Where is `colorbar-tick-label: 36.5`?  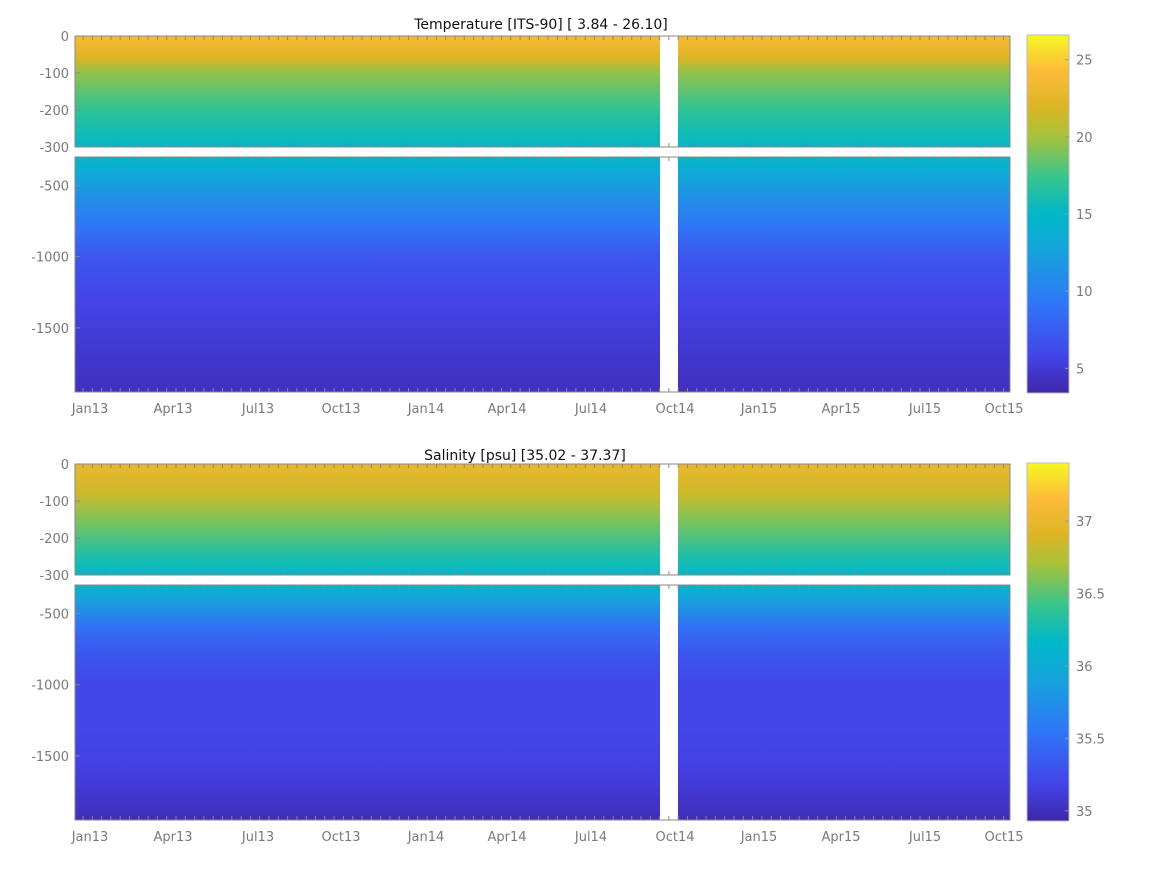 colorbar-tick-label: 36.5 is located at coordinates (1090, 594).